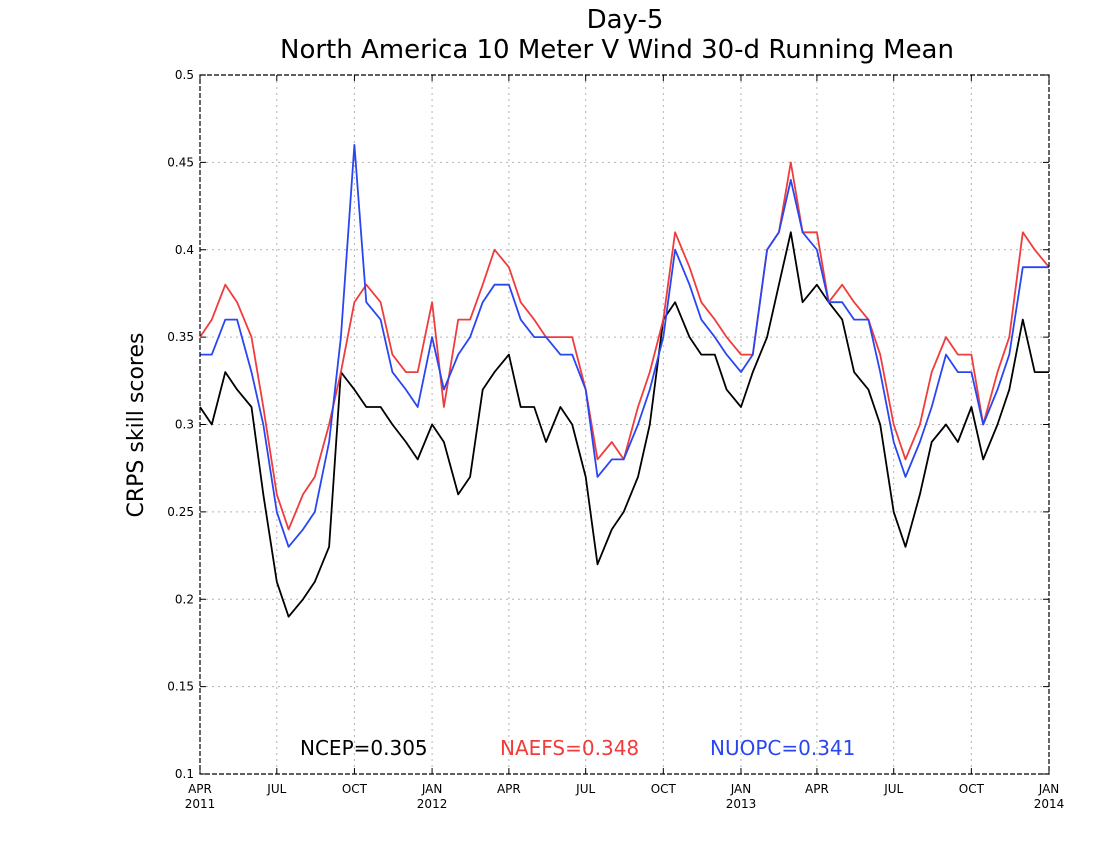 This screenshot has width=1100, height=850. What do you see at coordinates (741, 804) in the screenshot?
I see `x-tick-year-label: 2013` at bounding box center [741, 804].